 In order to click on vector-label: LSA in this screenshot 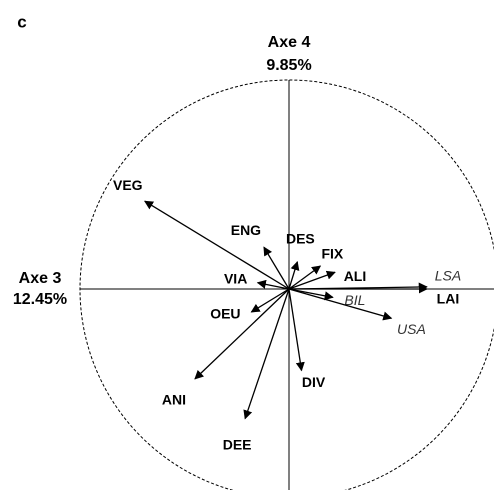, I will do `click(448, 276)`.